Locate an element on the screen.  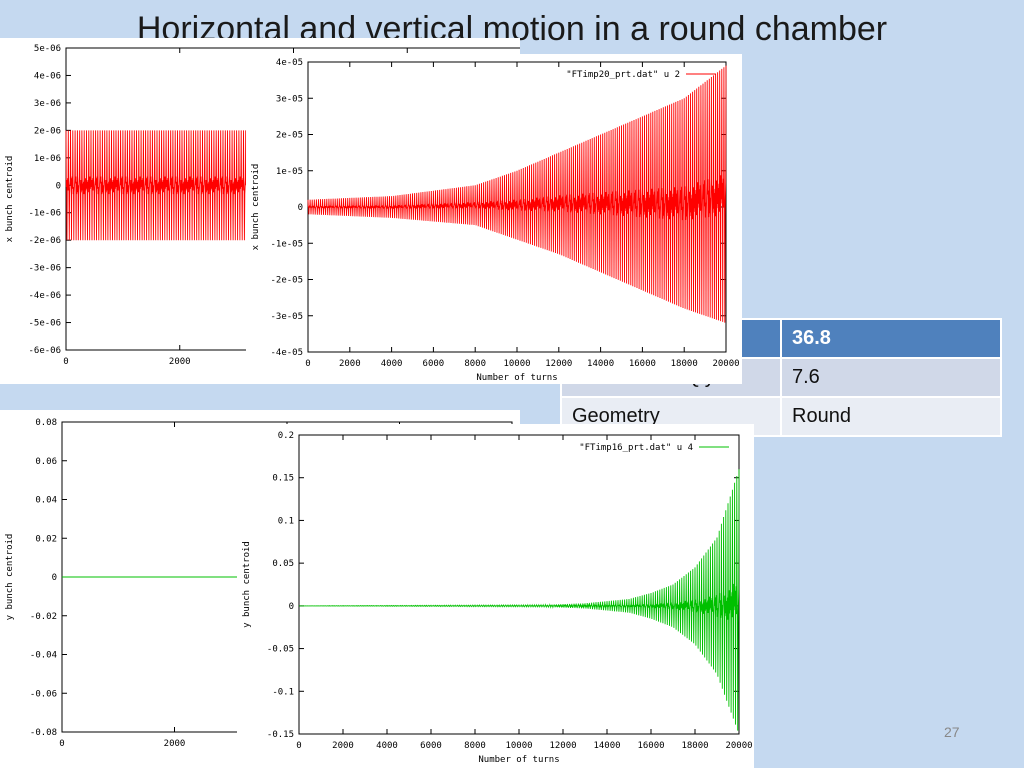
y-tick-label: 5e-06 is located at coordinates (47, 49).